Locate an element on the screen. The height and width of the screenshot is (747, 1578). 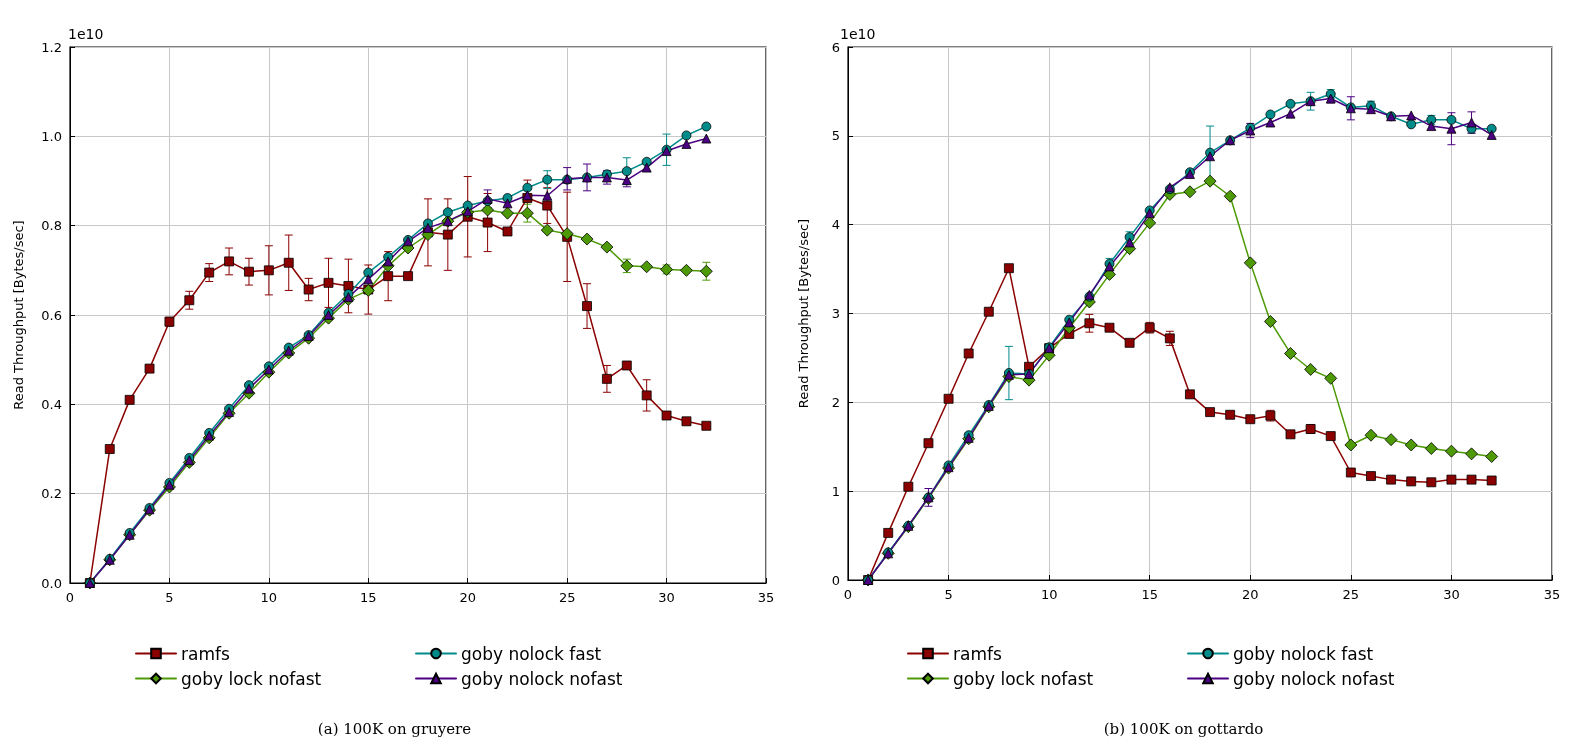
y-tick-label: 0 is located at coordinates (835, 580).